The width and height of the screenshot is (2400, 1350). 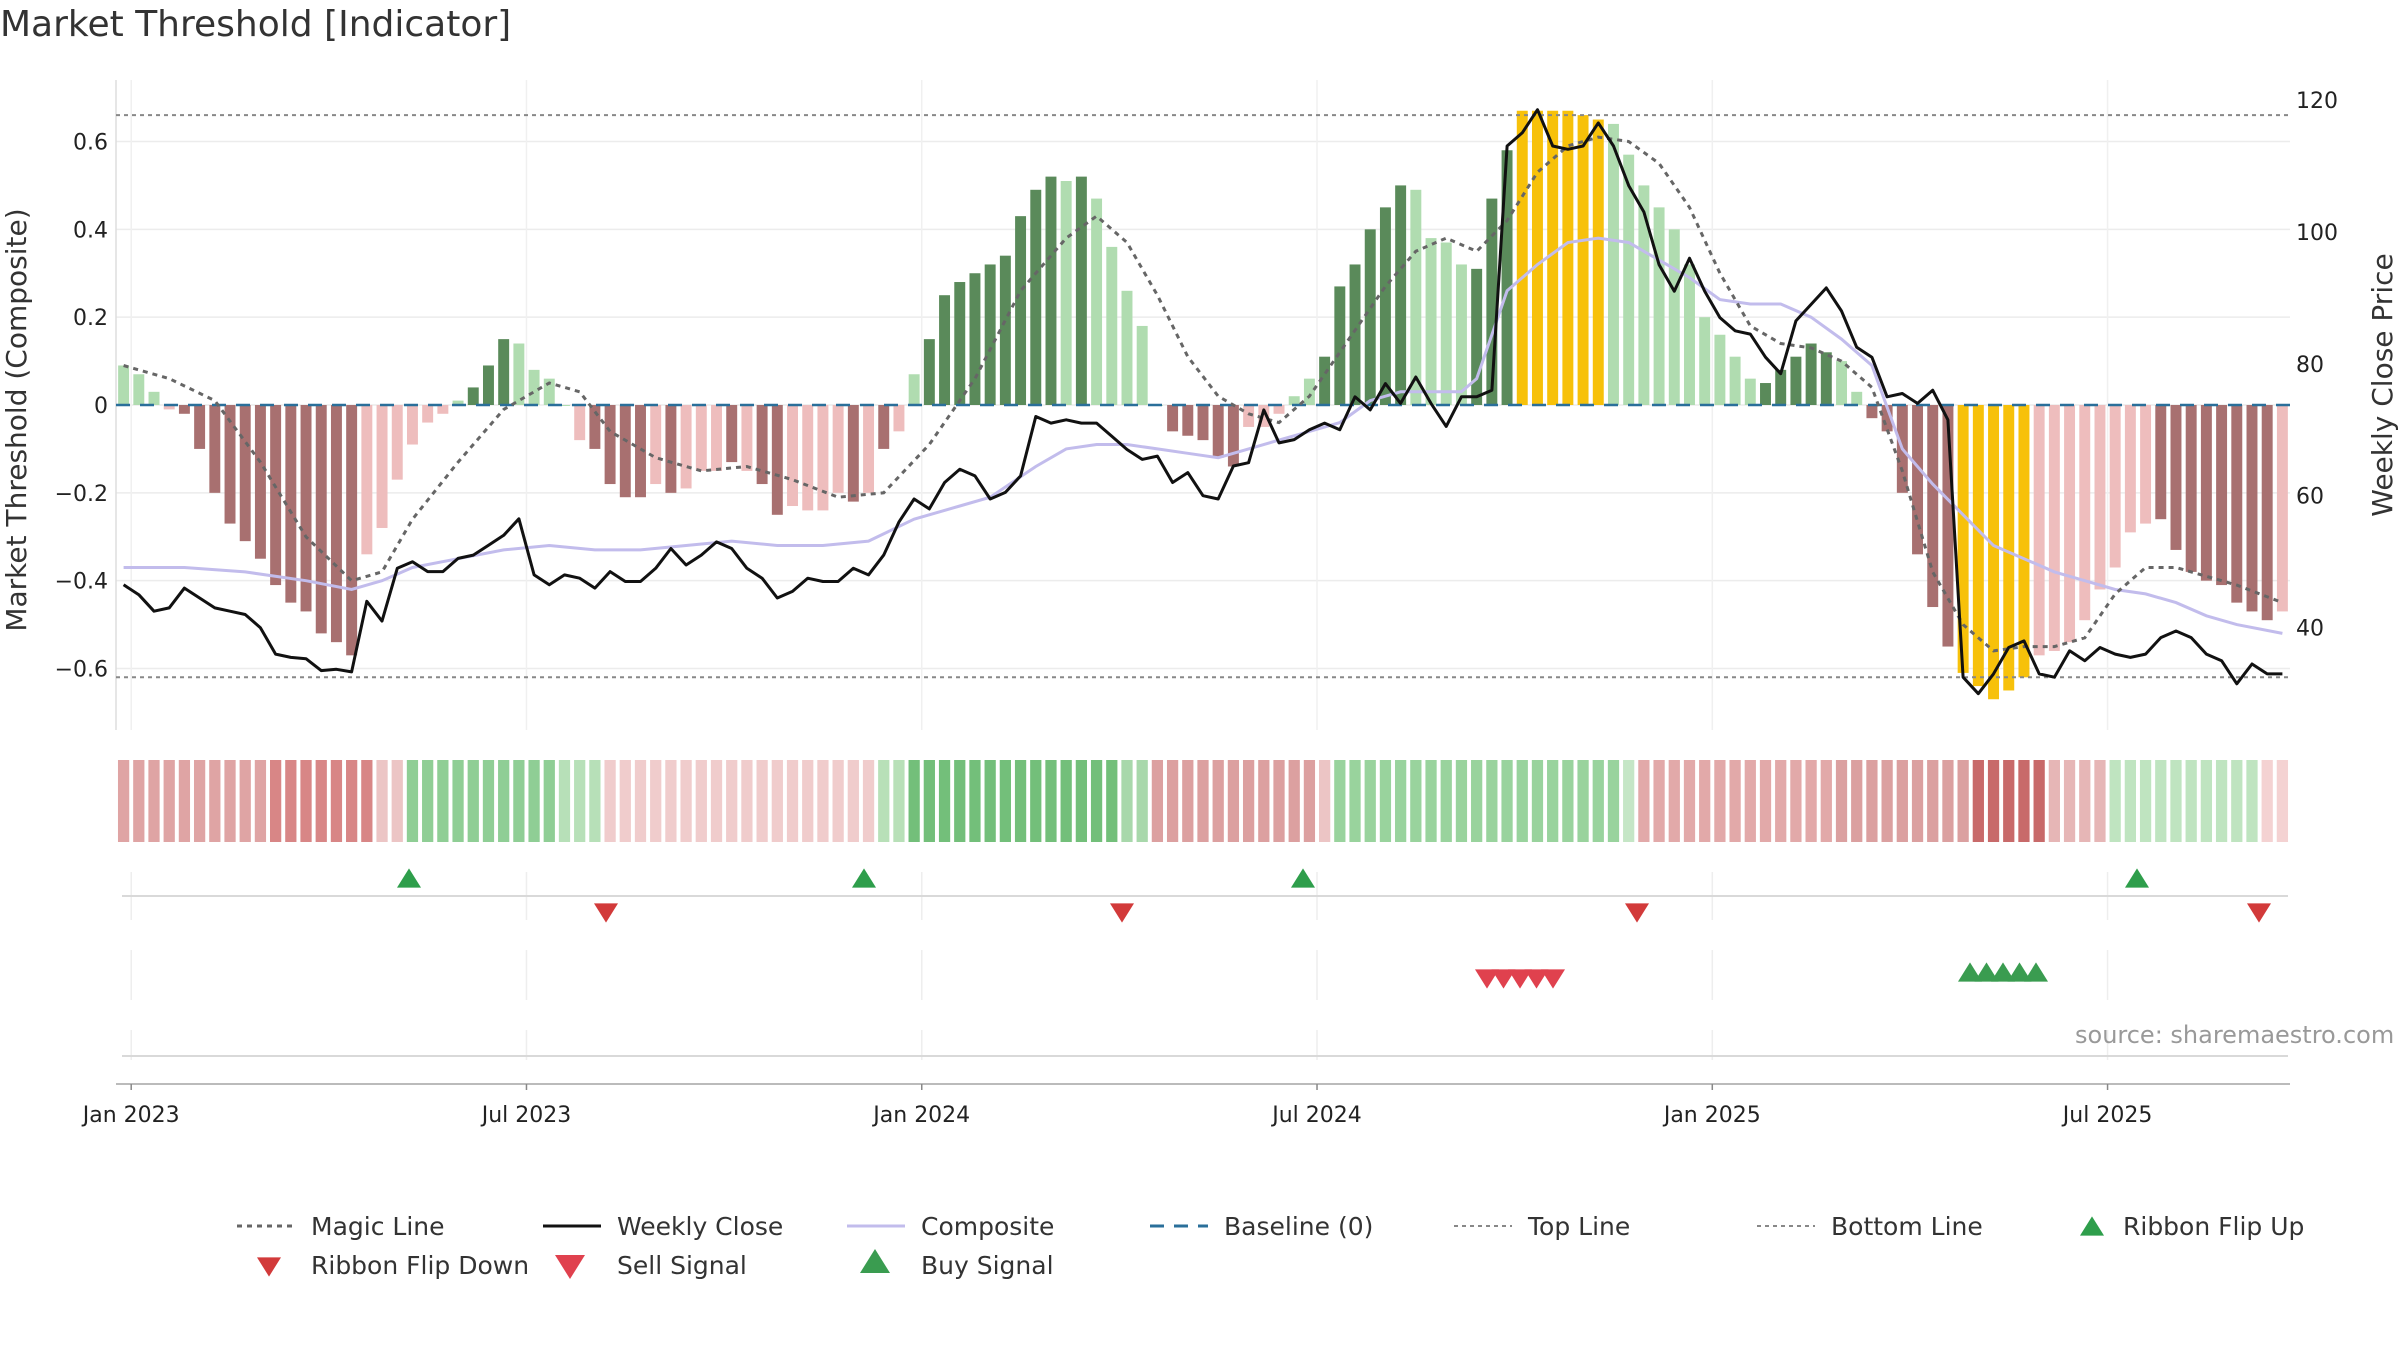 What do you see at coordinates (2235, 1035) in the screenshot?
I see `source-note: source: sharemaestro.com` at bounding box center [2235, 1035].